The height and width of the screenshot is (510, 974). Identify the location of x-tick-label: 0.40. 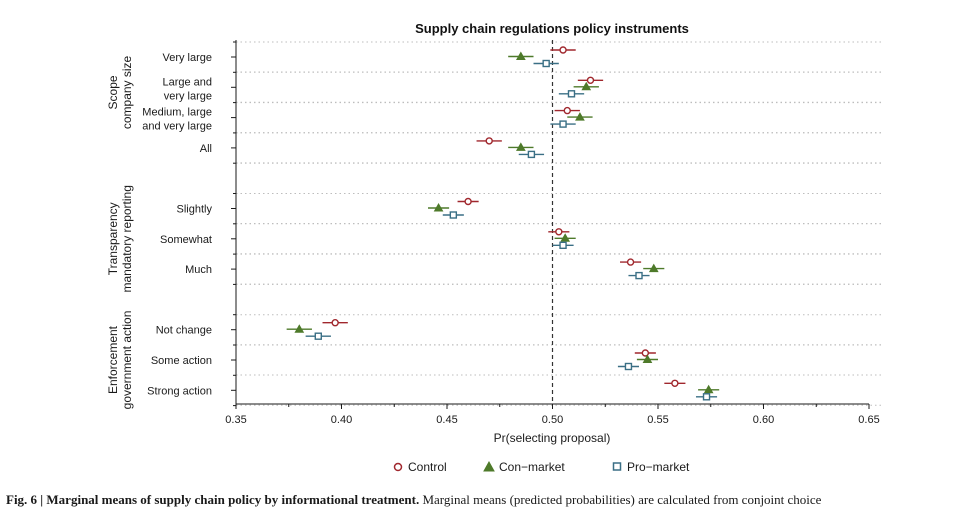
(341, 420).